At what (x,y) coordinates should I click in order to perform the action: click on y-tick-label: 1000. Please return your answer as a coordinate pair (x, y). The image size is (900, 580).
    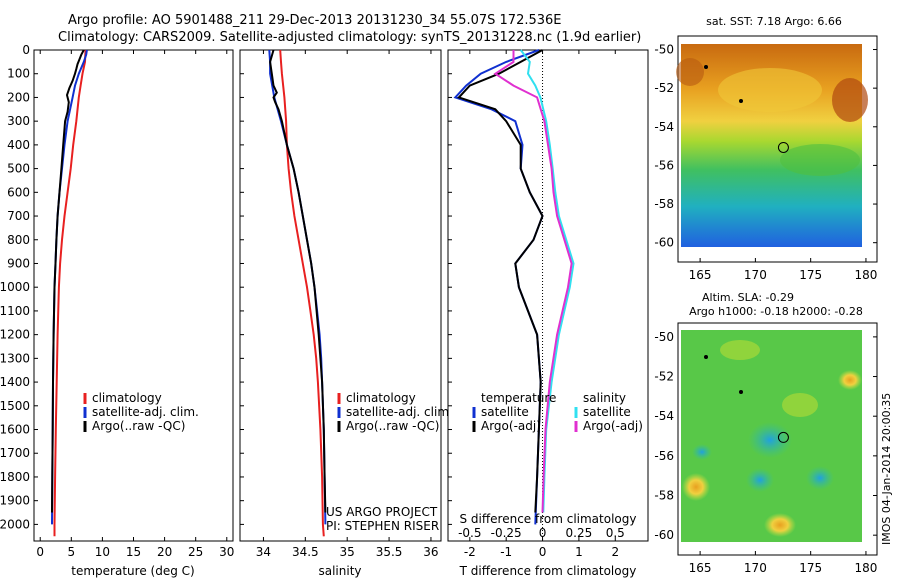
    Looking at the image, I should click on (15, 287).